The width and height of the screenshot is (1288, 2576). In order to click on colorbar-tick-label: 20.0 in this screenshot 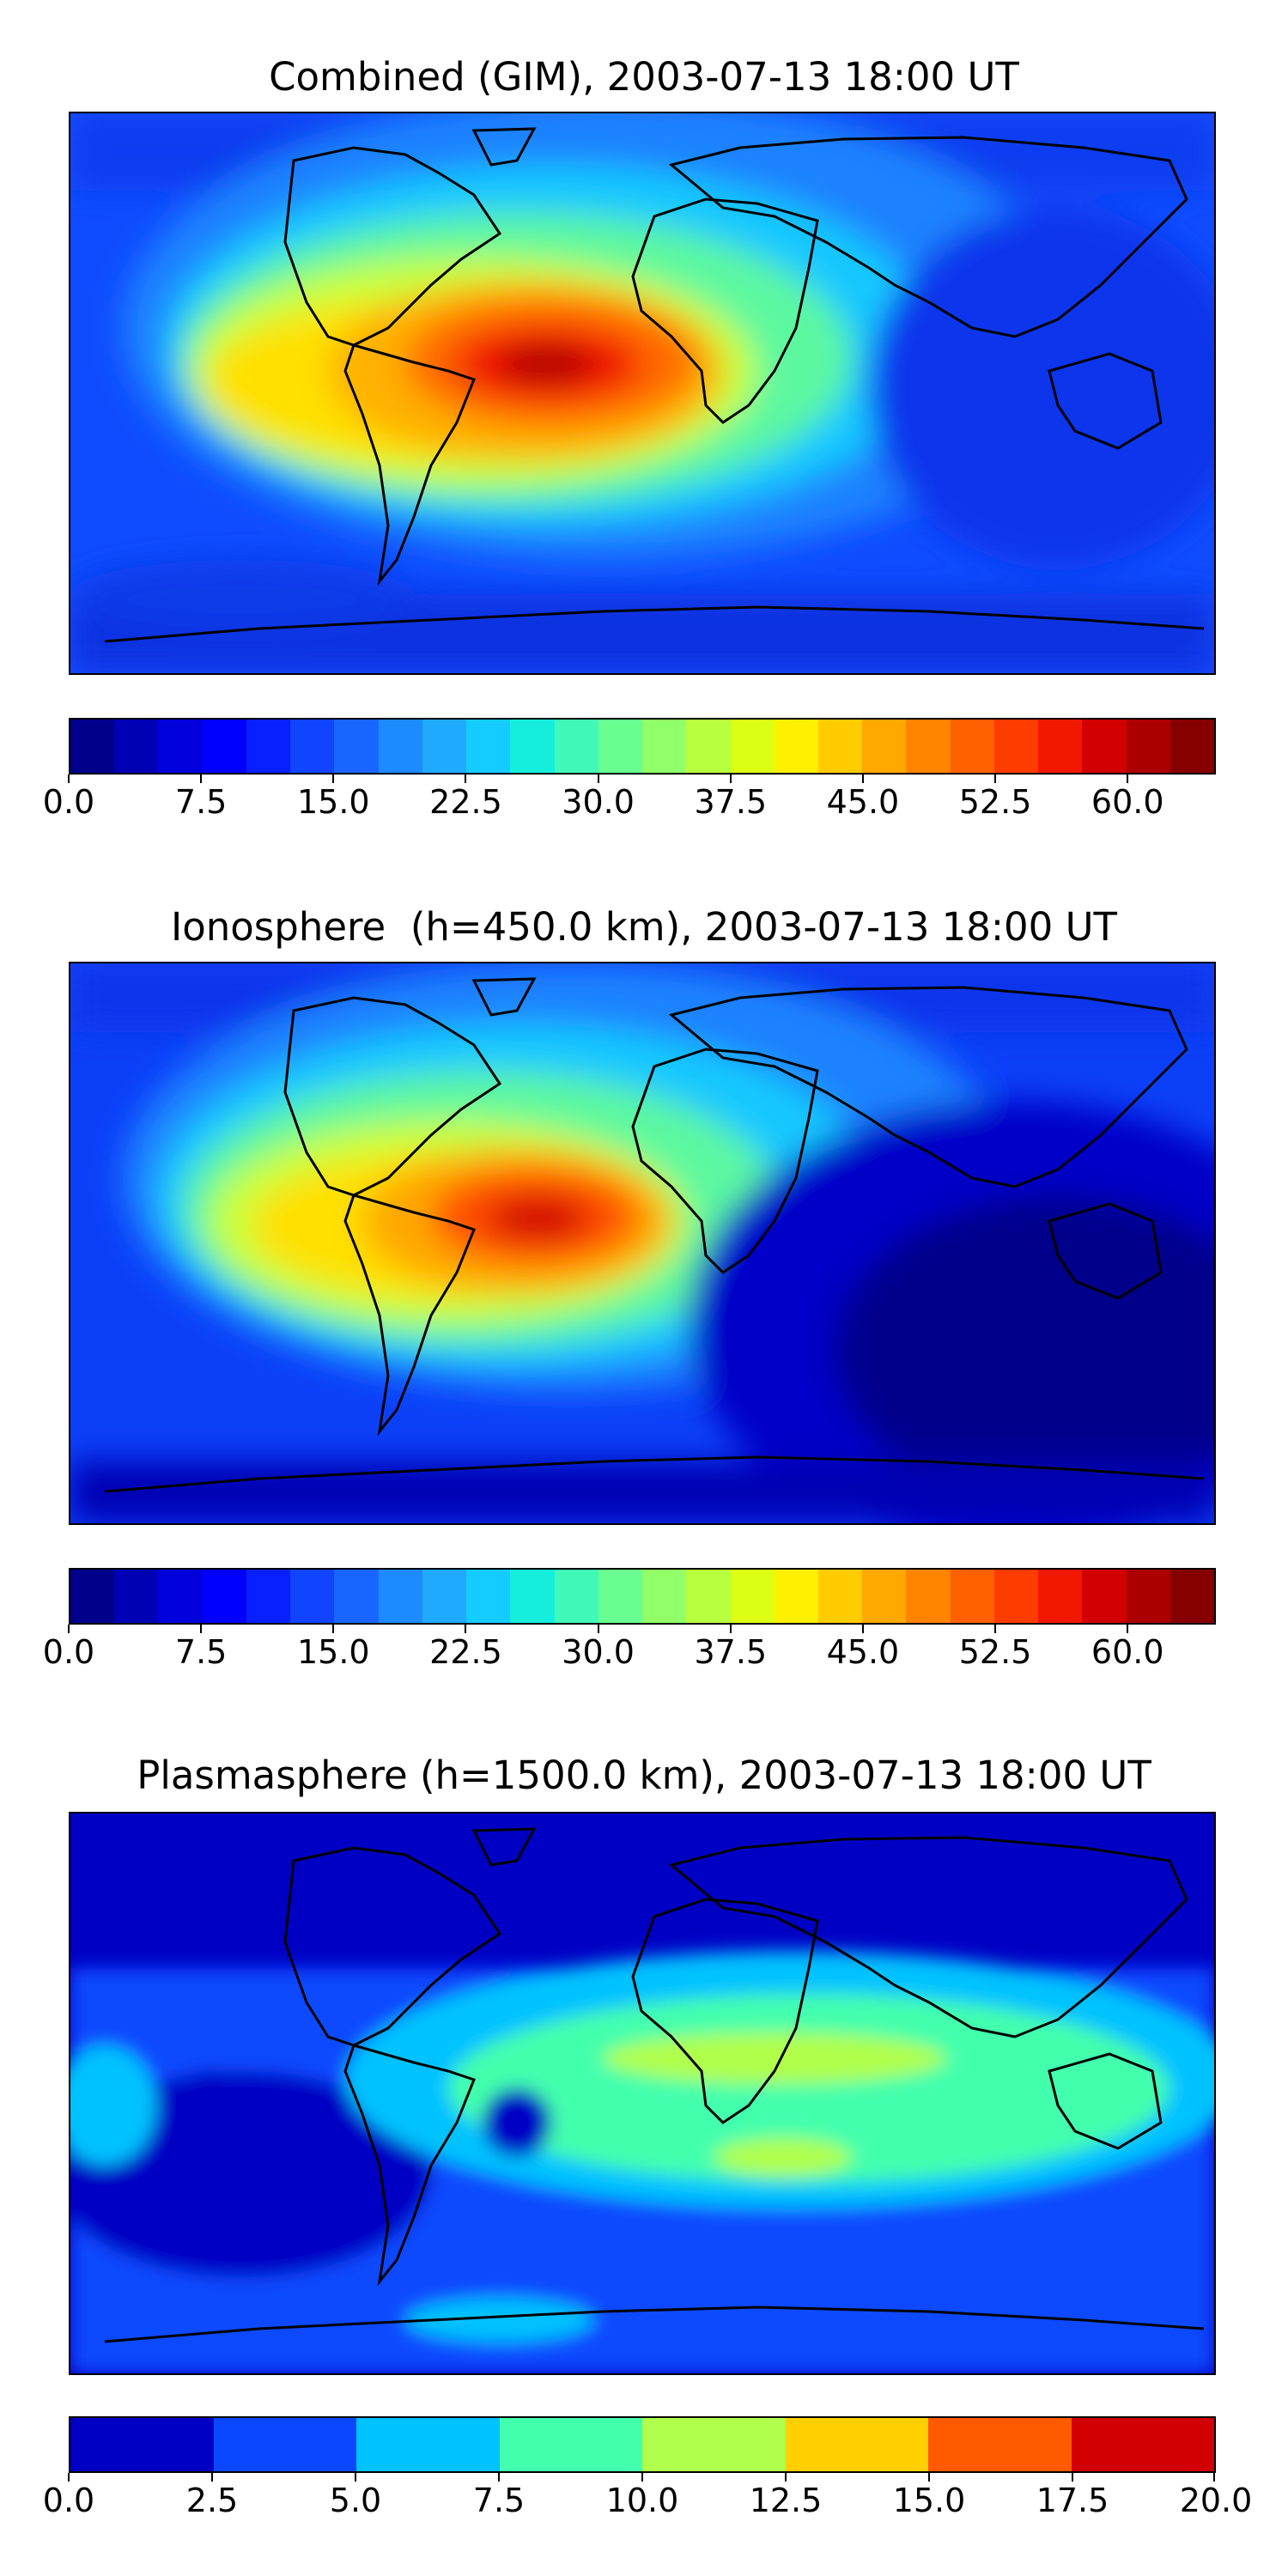, I will do `click(1216, 2500)`.